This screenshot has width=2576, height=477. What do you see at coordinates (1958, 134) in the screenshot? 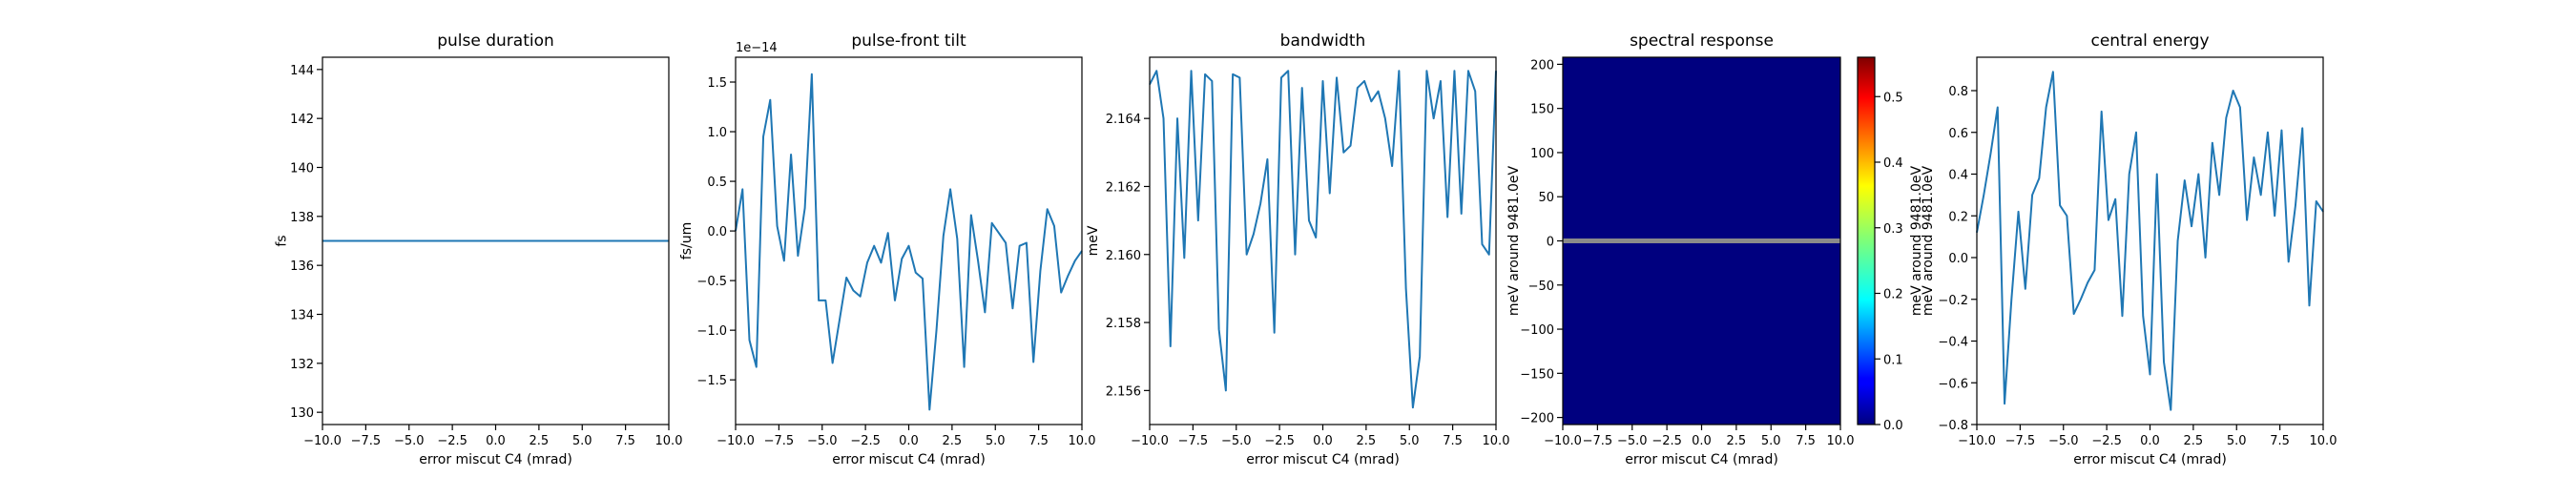
I see `y-tick-label: 0.6` at bounding box center [1958, 134].